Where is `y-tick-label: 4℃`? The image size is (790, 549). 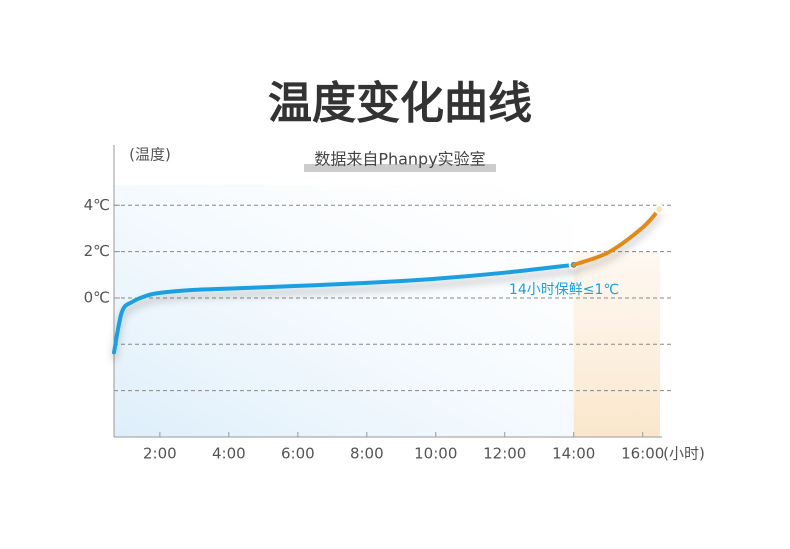
y-tick-label: 4℃ is located at coordinates (97, 205).